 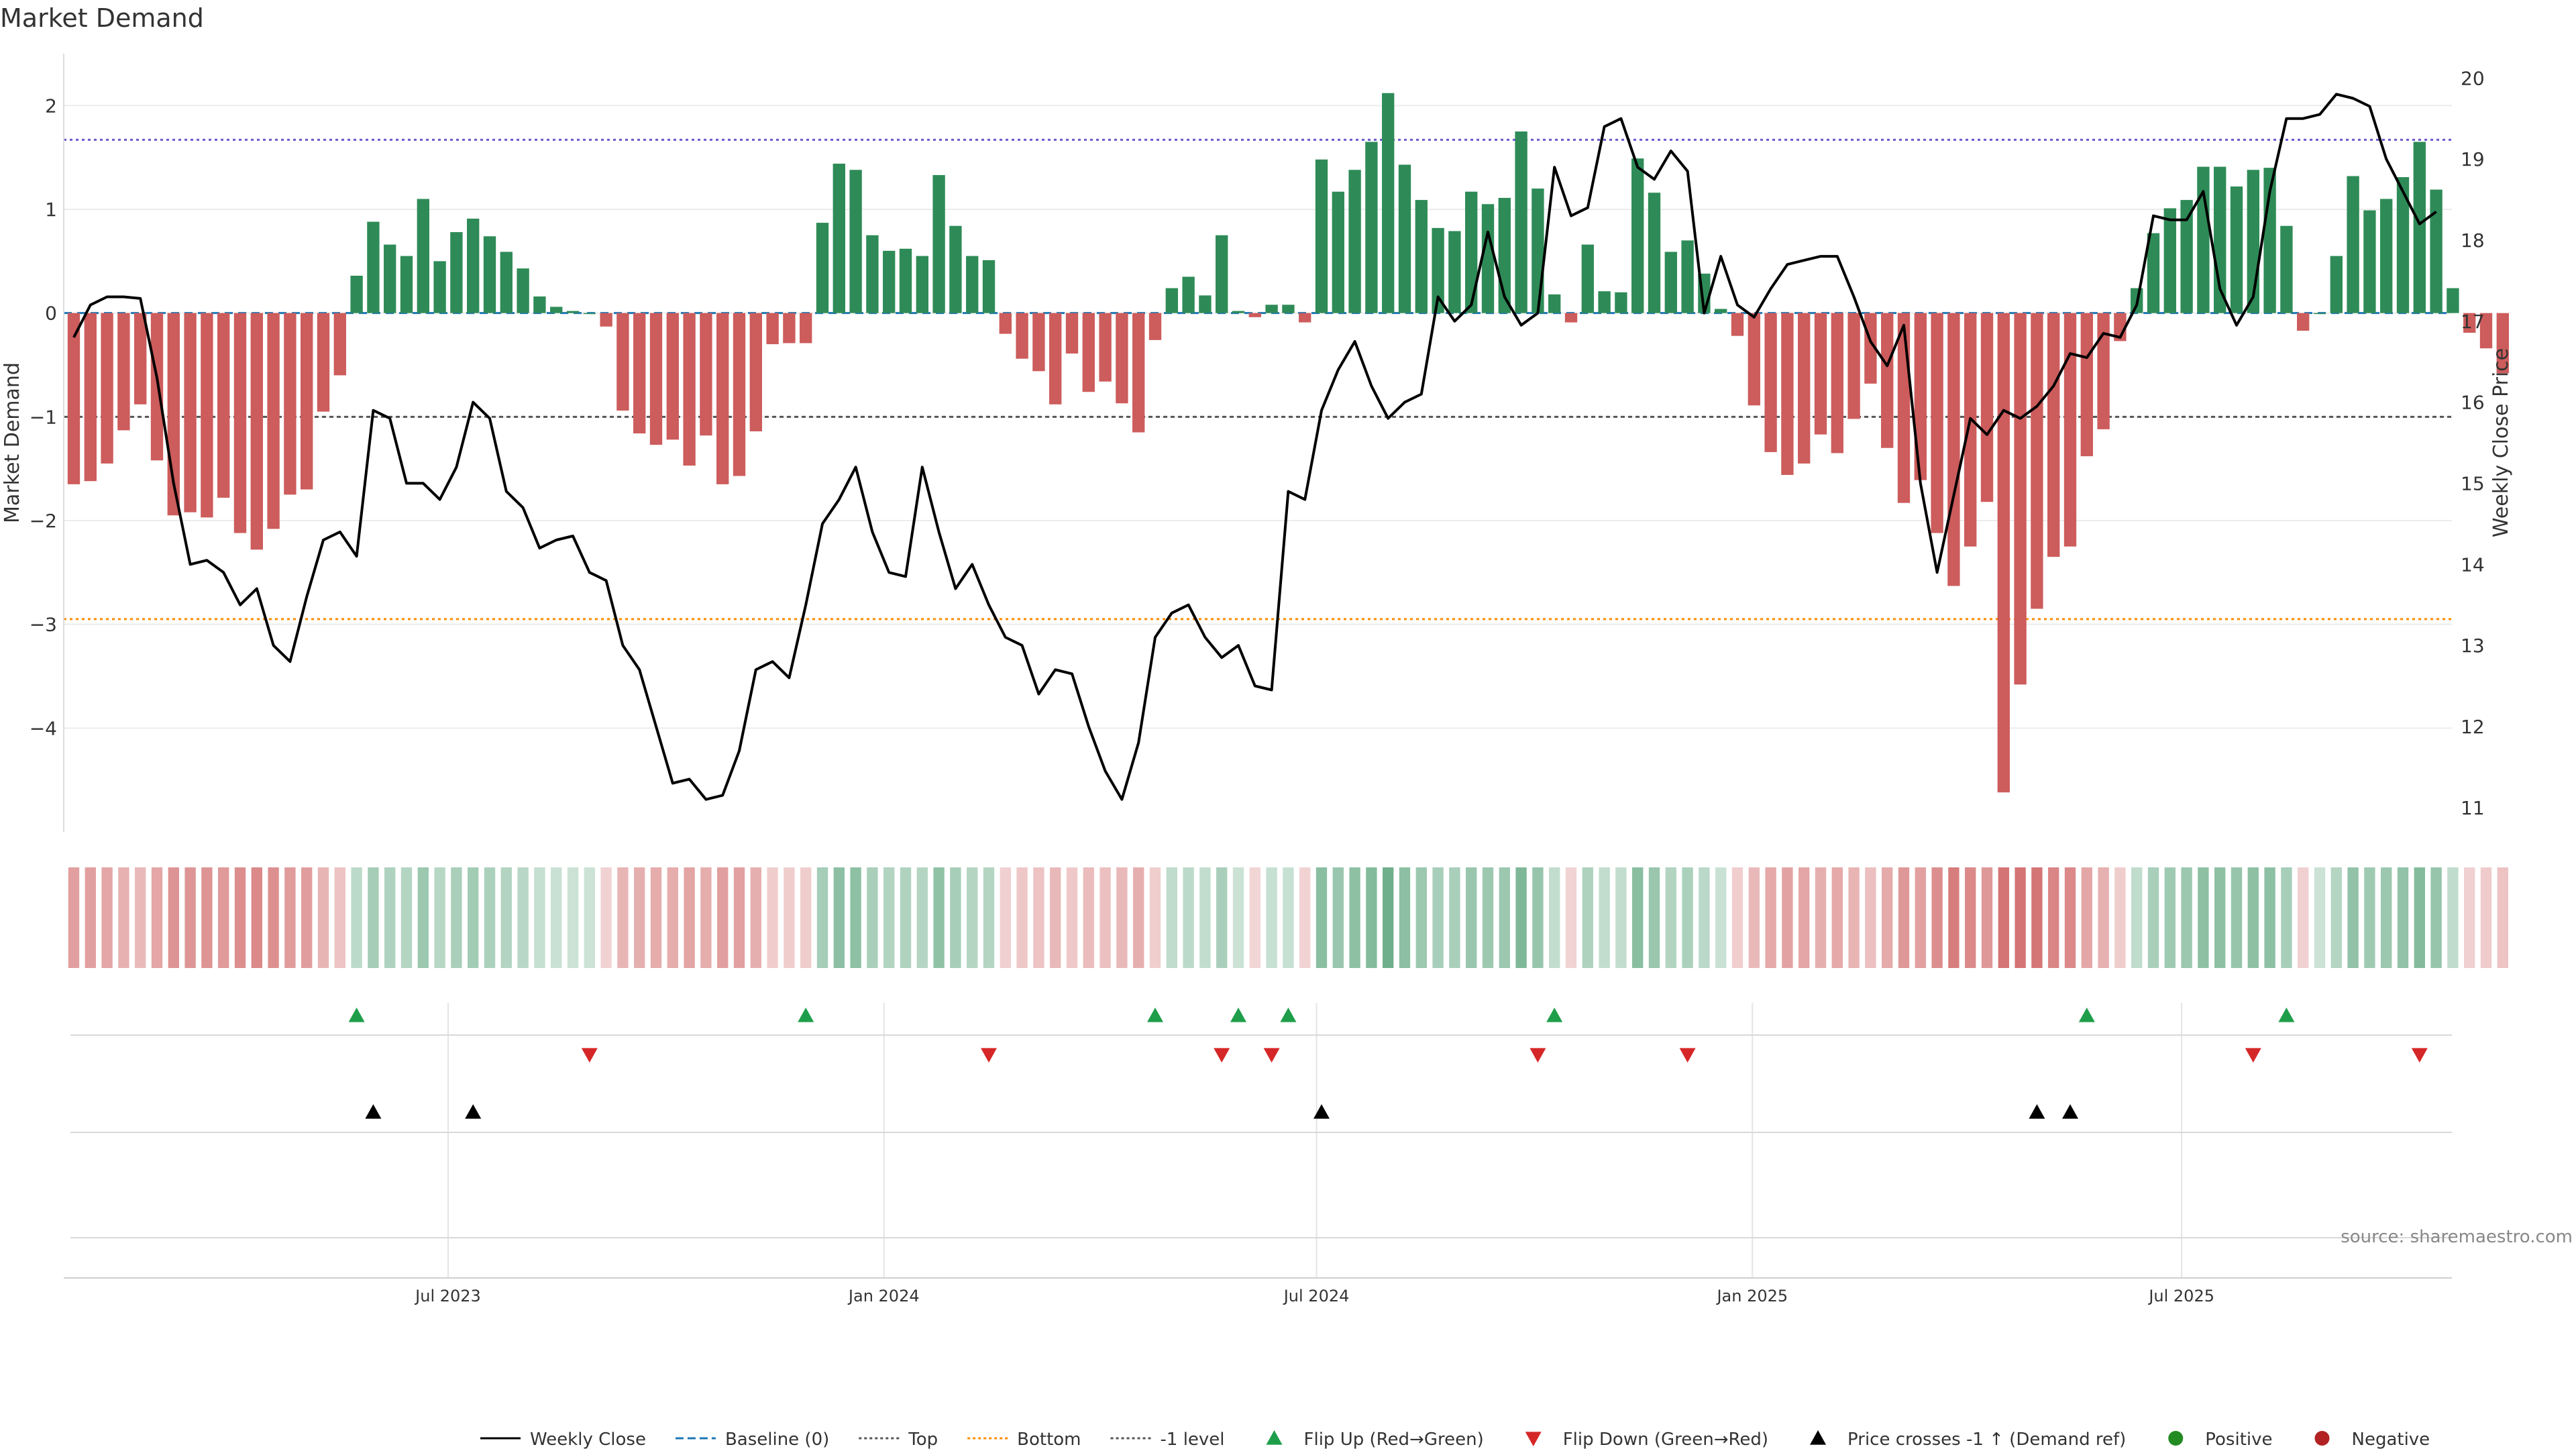 I want to click on legend-label: Bottom, so click(x=1049, y=1439).